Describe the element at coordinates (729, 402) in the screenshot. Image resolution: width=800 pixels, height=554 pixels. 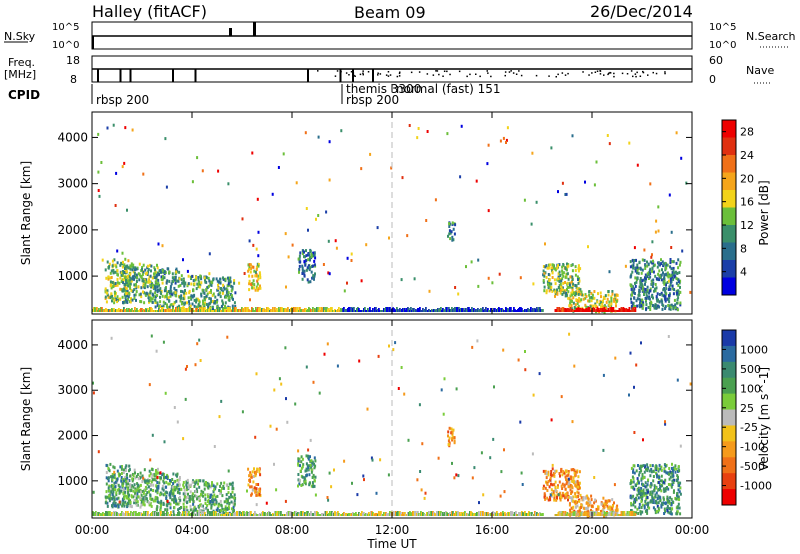
I see `colorbar-segment` at that location.